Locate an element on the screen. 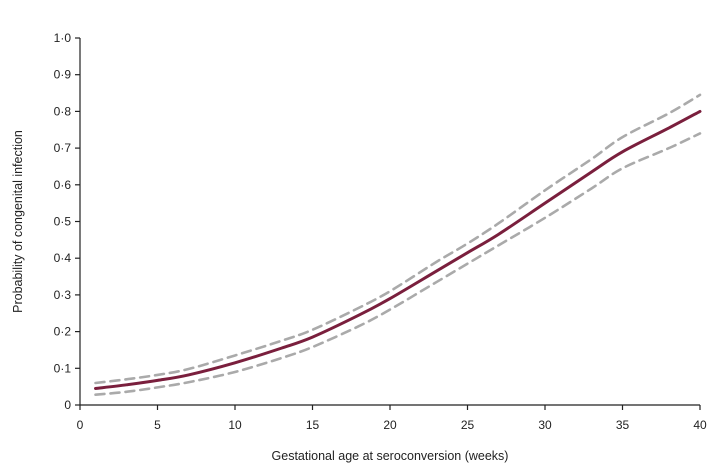 Image resolution: width=723 pixels, height=472 pixels. y-tick-label: 0·7 is located at coordinates (63, 148).